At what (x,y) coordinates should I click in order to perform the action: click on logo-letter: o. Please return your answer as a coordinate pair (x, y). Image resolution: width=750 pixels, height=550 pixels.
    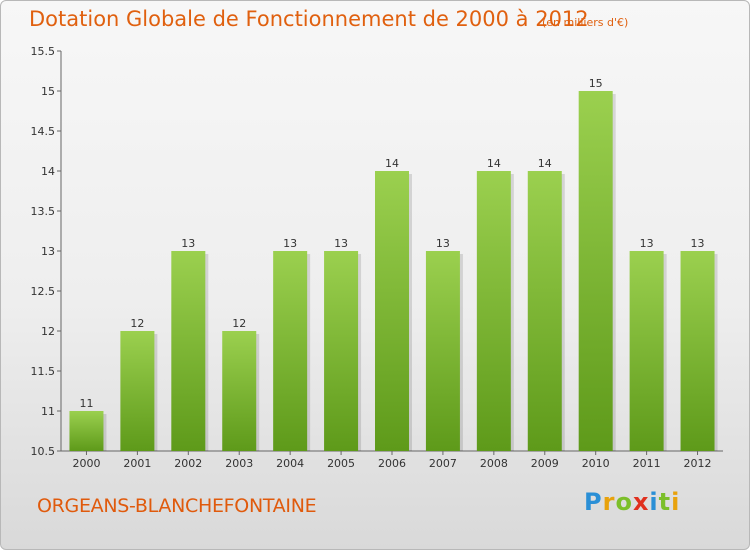
    Looking at the image, I should click on (624, 502).